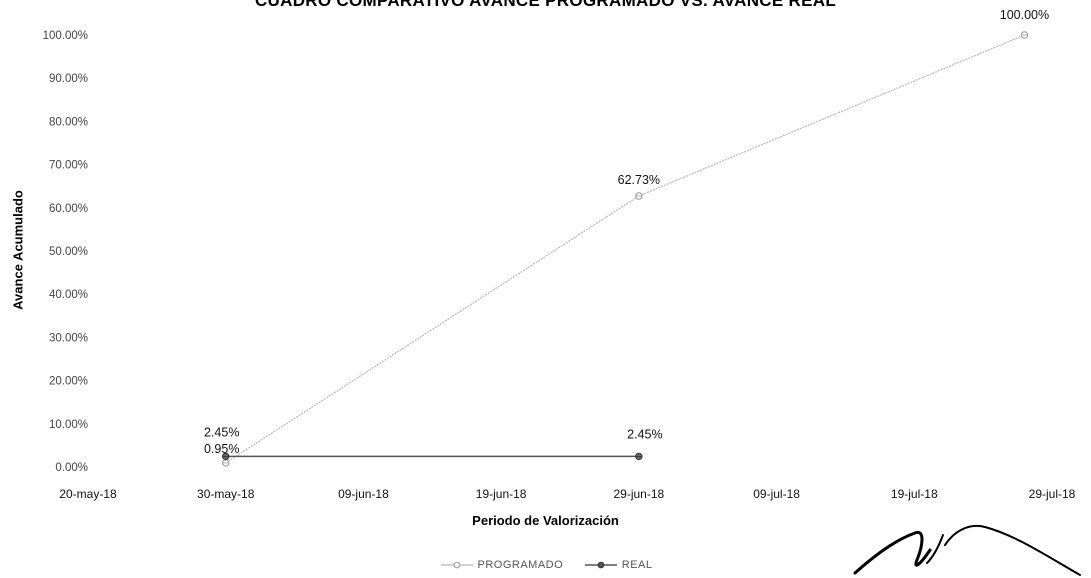 This screenshot has width=1091, height=578. I want to click on x-tick-label: 29-jul-18, so click(1052, 494).